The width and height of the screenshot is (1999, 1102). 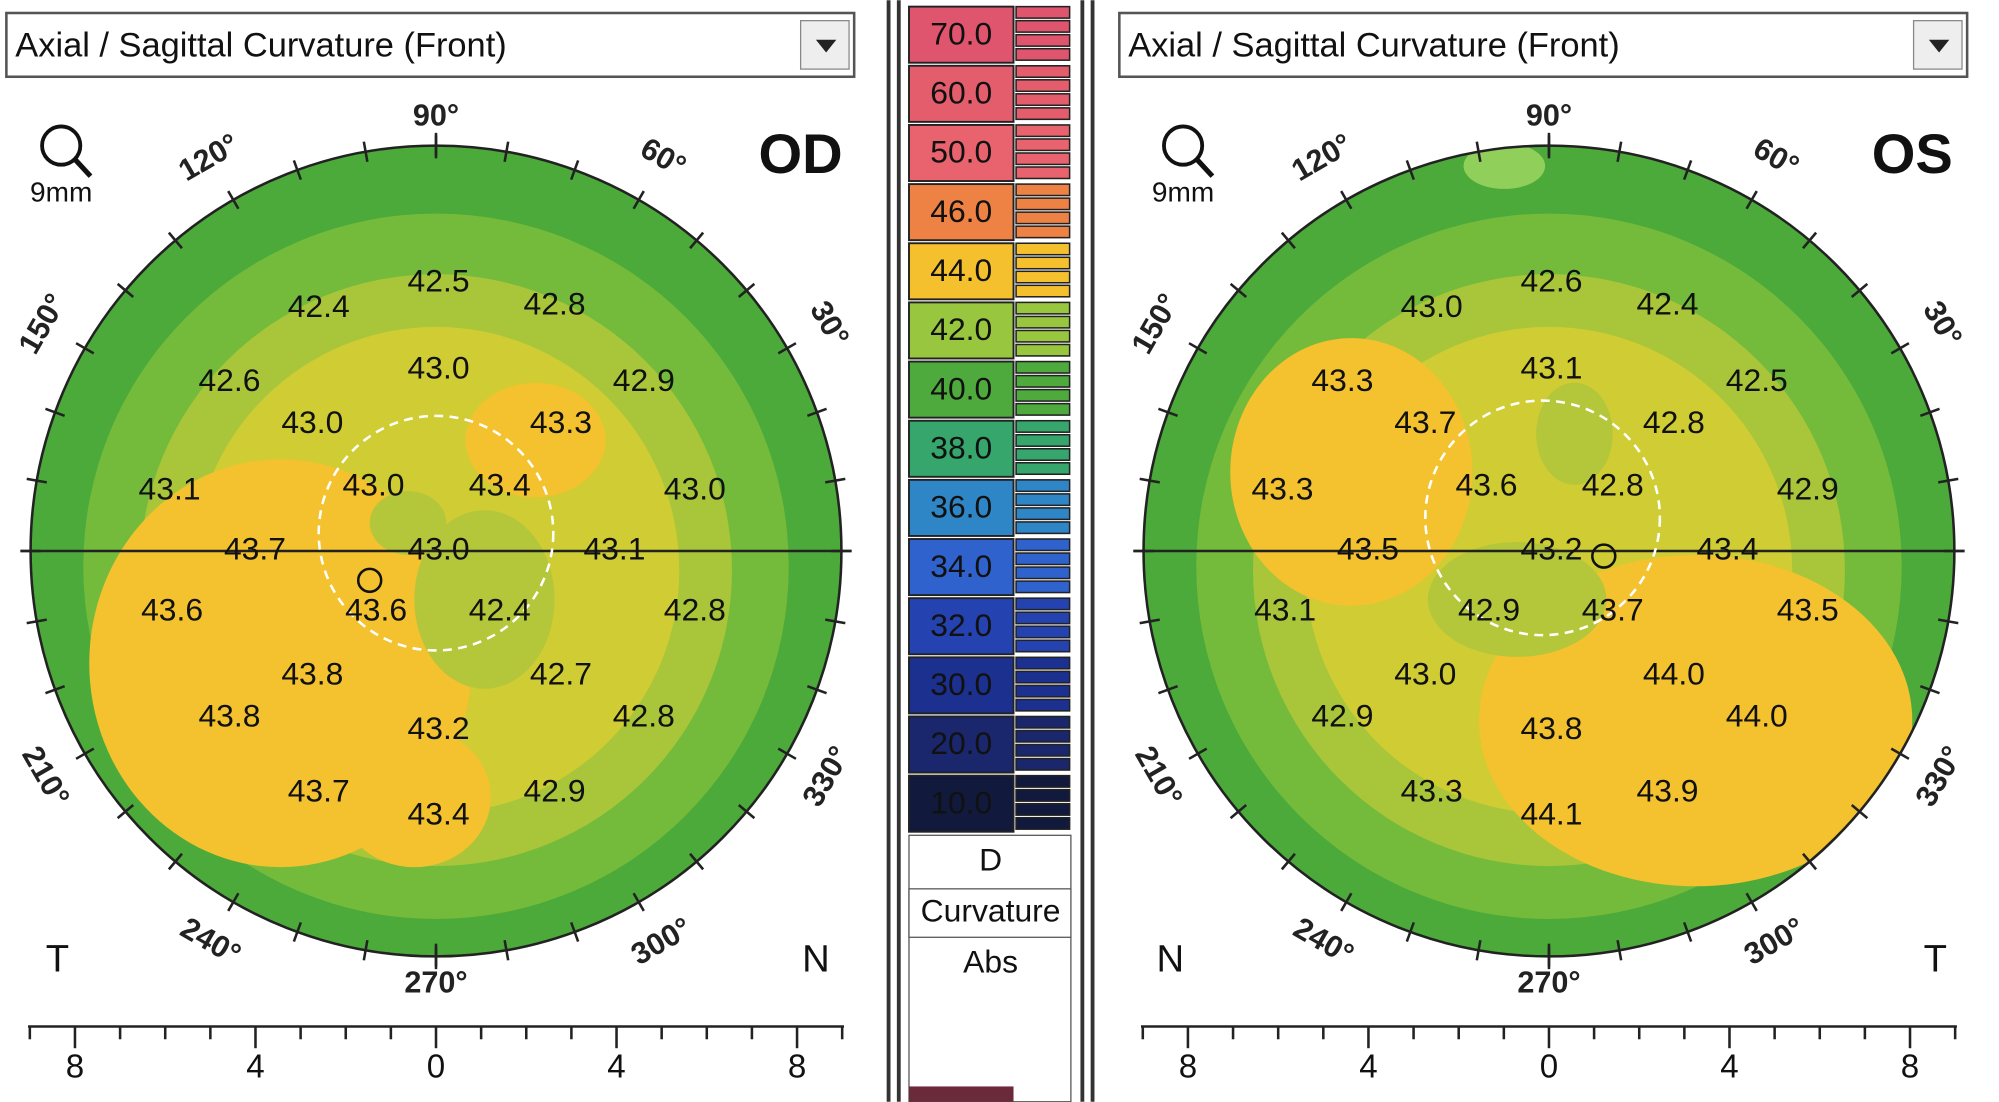 What do you see at coordinates (961, 447) in the screenshot?
I see `color-label: 38.0` at bounding box center [961, 447].